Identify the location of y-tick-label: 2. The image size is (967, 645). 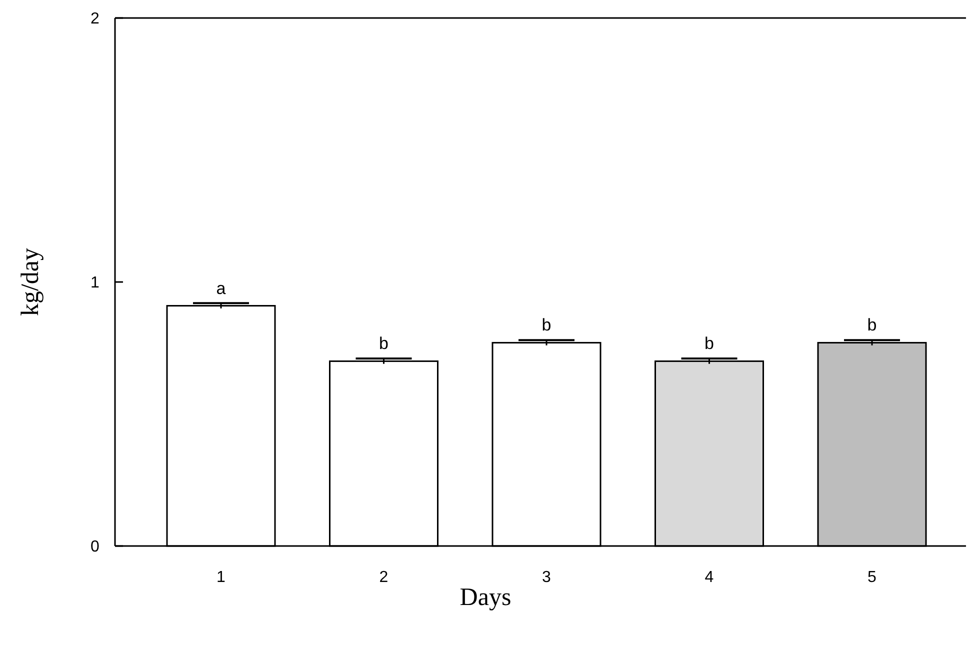
(95, 19).